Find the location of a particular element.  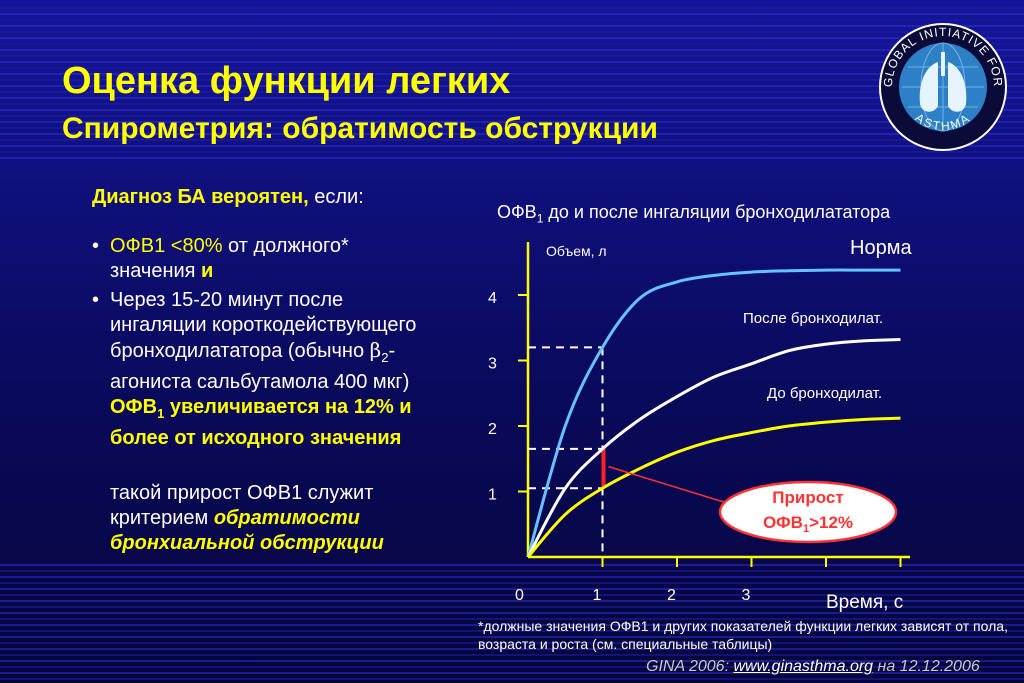

source-a: GINA 2006: is located at coordinates (690, 666).